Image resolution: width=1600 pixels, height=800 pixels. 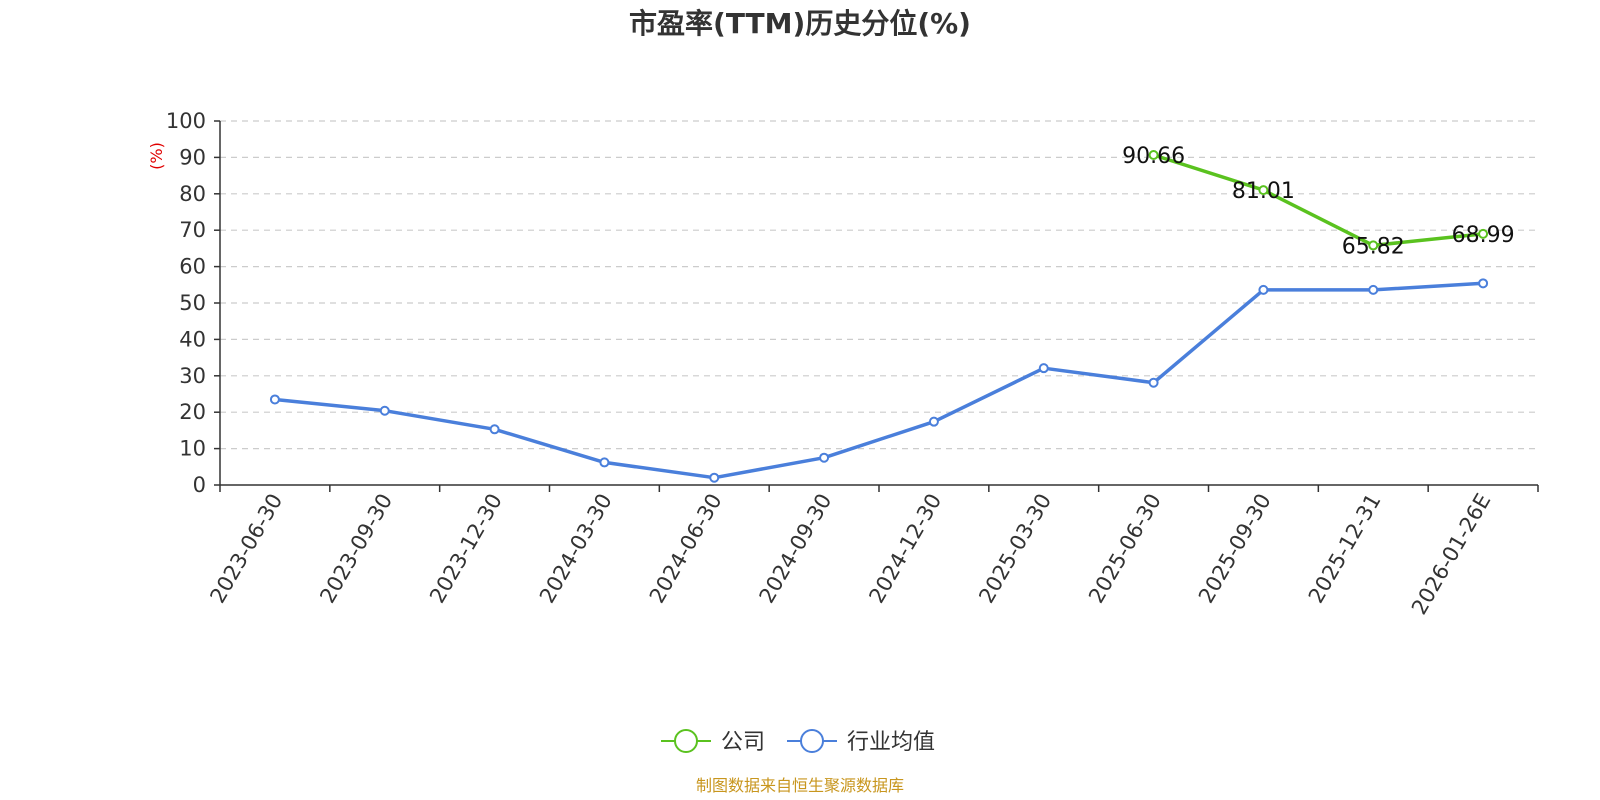 I want to click on x-tick-label: 2024-09-30, so click(x=796, y=549).